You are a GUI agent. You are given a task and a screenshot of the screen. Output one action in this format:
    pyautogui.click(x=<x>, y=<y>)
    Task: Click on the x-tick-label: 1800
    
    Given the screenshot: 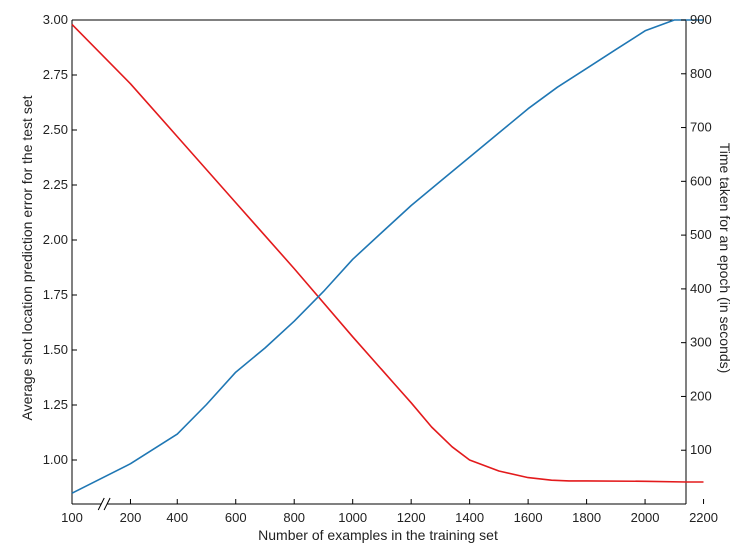 What is the action you would take?
    pyautogui.click(x=586, y=517)
    